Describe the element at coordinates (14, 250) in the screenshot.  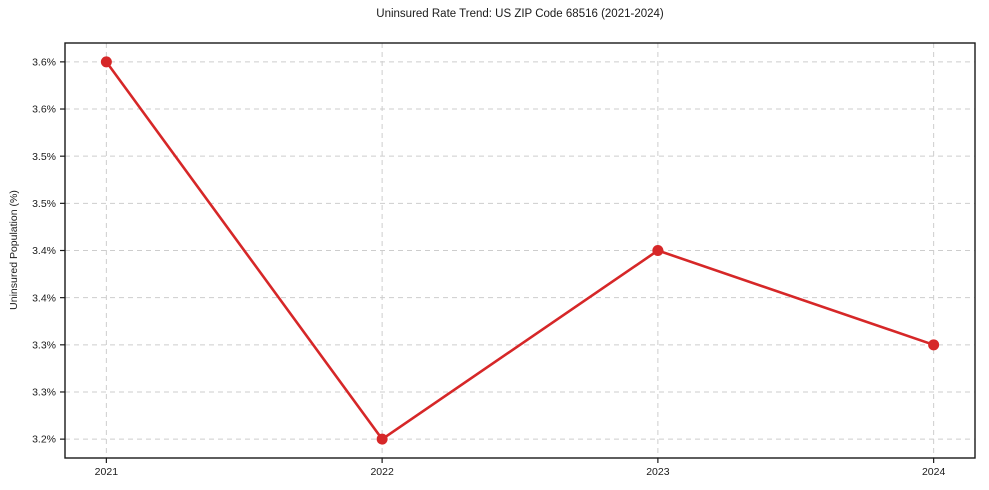
I see `y-axis-label: Uninsured Population (%)` at that location.